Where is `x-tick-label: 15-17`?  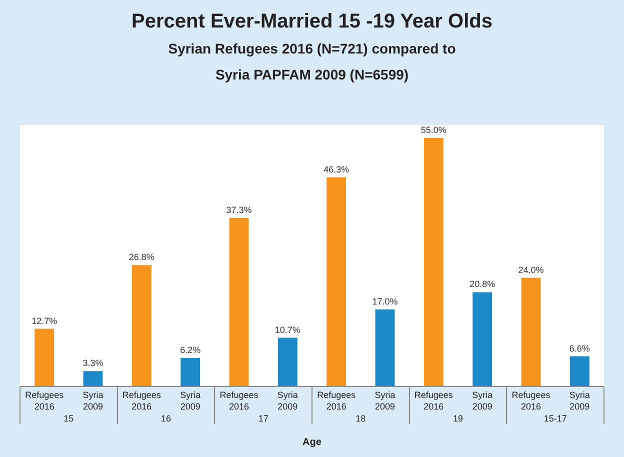 x-tick-label: 15-17 is located at coordinates (555, 419).